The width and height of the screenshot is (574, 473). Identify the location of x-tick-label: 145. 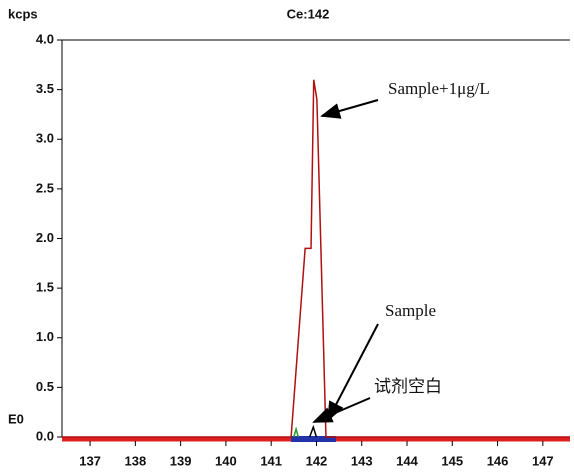
(452, 460).